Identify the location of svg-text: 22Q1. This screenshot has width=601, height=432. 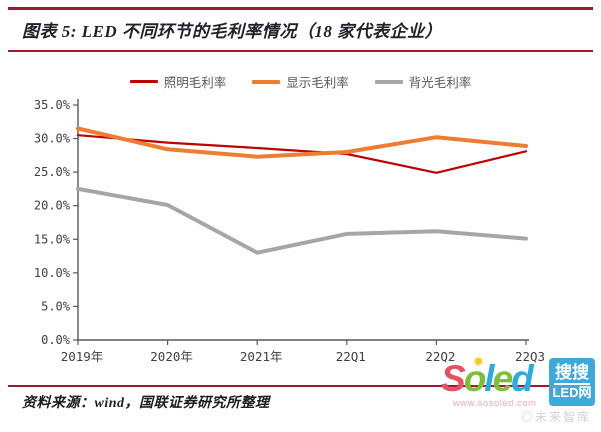
(351, 356).